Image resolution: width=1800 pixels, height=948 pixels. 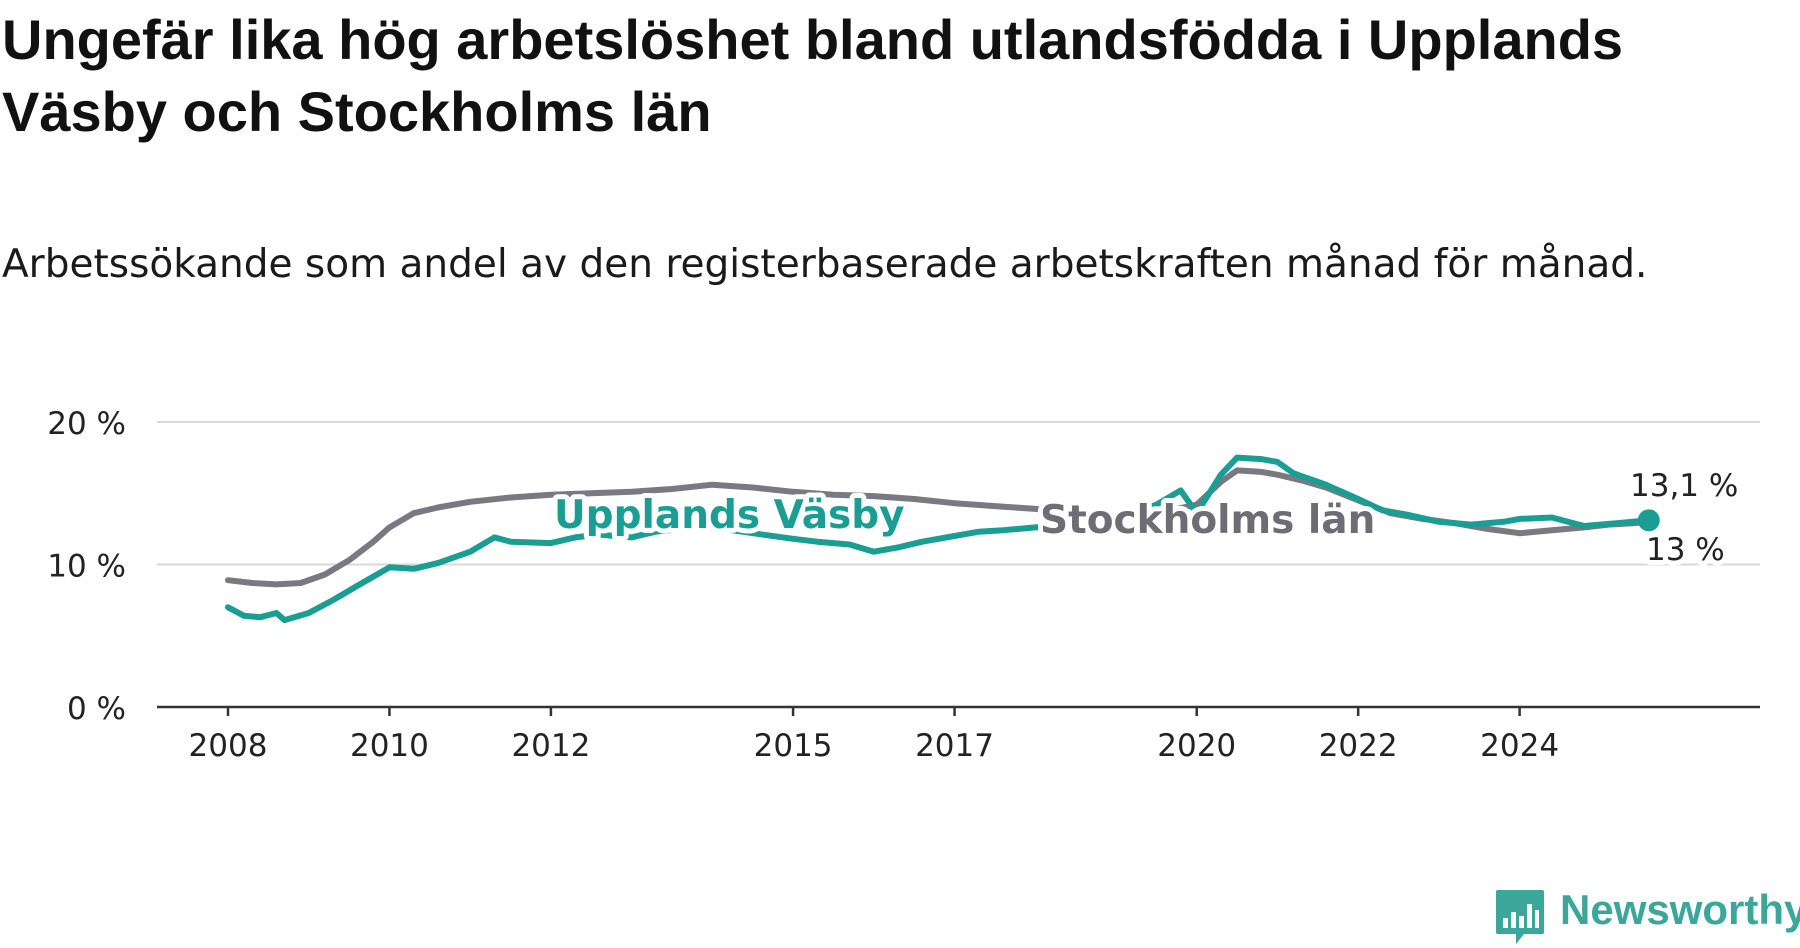 I want to click on end-value-stockholms-lan: 13 %, so click(x=1685, y=550).